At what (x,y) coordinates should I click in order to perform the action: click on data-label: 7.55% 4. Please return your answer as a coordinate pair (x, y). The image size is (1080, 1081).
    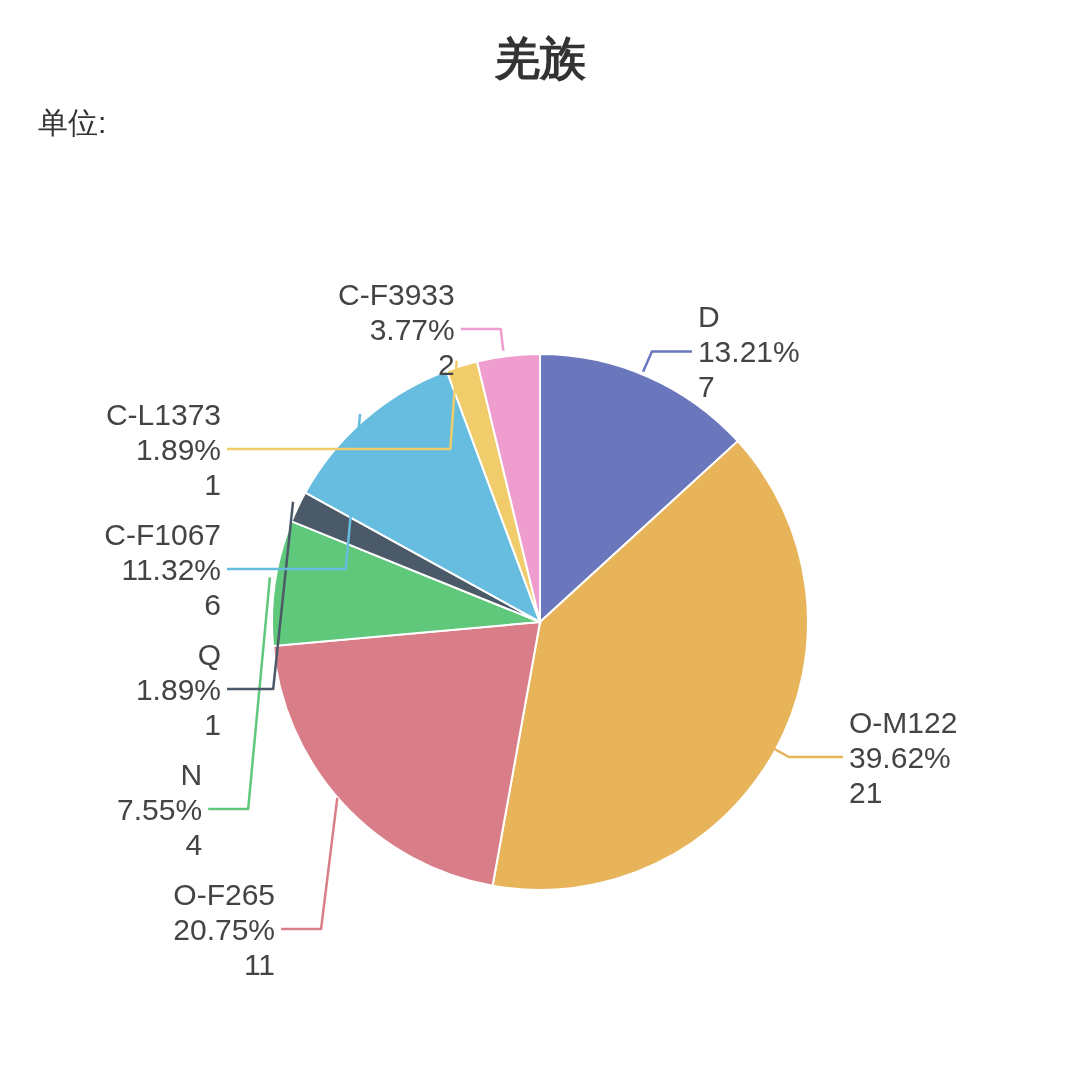
    Looking at the image, I should click on (160, 826).